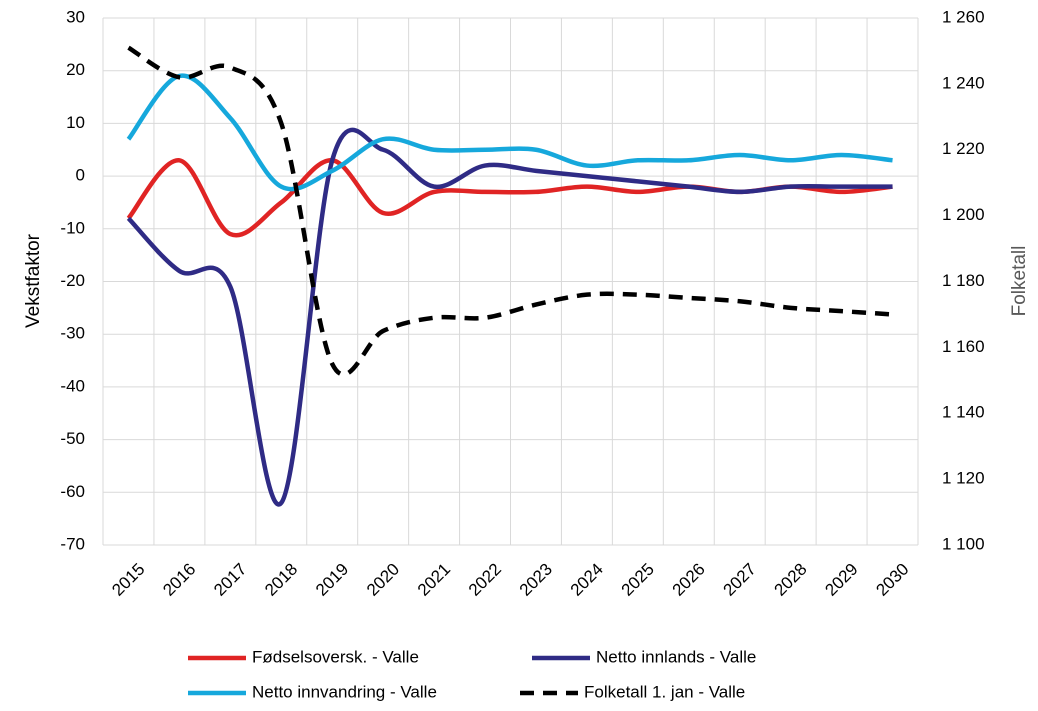 The width and height of the screenshot is (1038, 711). I want to click on y-tick-label: 0, so click(80, 175).